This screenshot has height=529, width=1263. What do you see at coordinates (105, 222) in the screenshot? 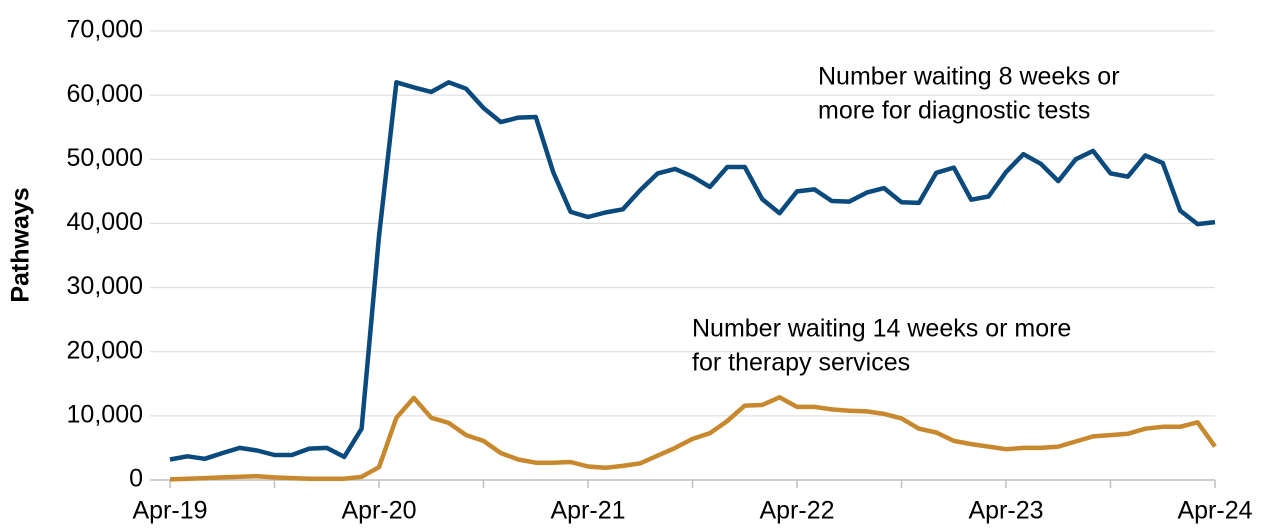
I see `y-tick-label: 40,000` at bounding box center [105, 222].